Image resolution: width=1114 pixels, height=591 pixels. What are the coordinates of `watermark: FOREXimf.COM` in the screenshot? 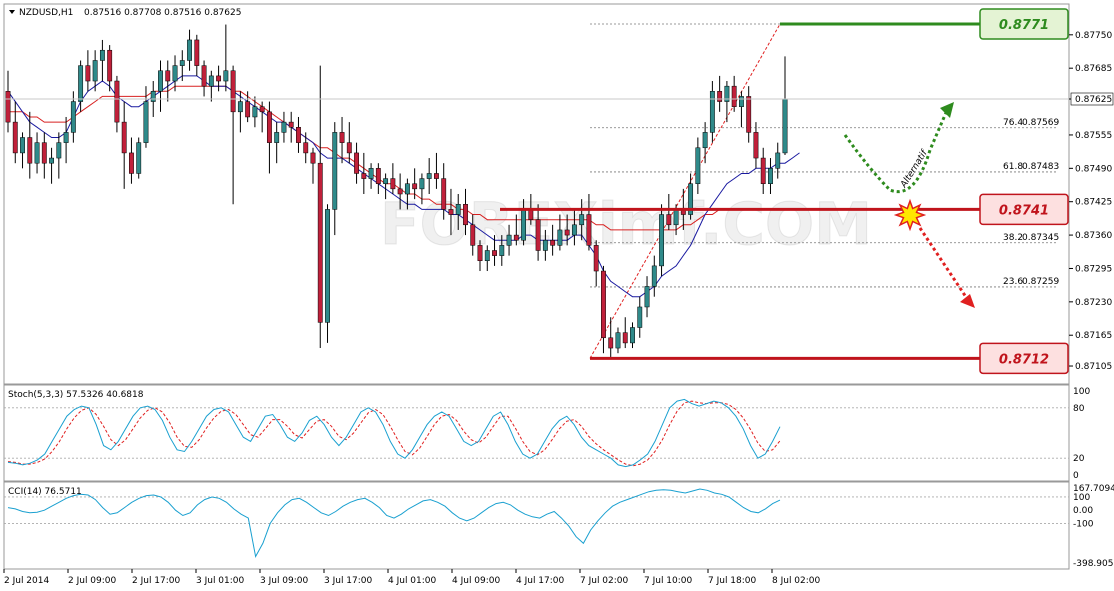 It's located at (626, 224).